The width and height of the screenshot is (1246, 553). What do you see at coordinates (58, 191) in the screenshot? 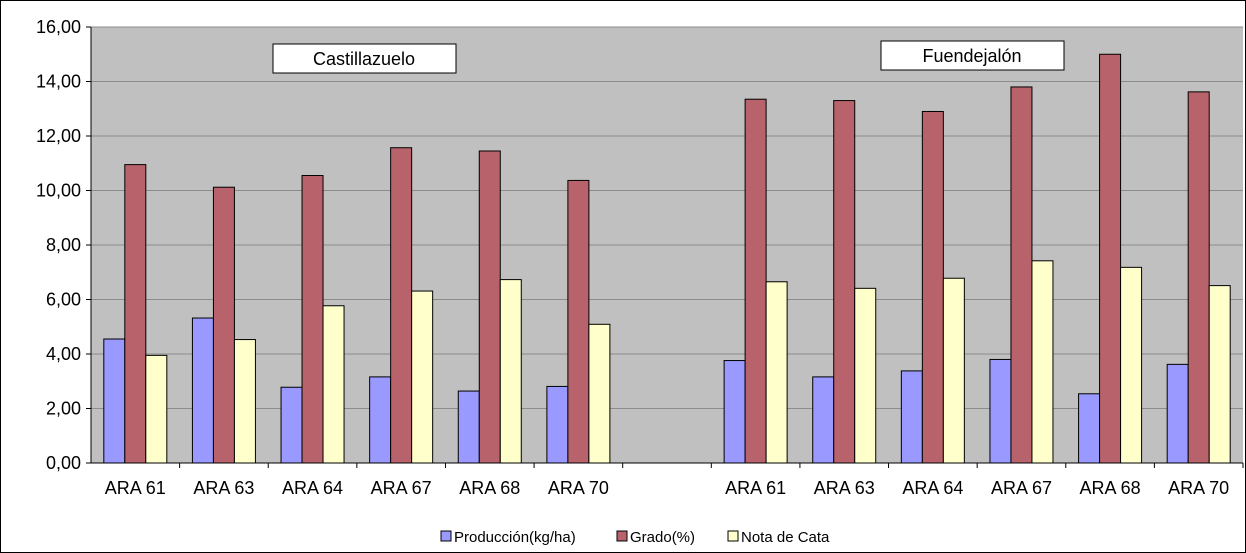
I see `y-tick-label: 10,00` at bounding box center [58, 191].